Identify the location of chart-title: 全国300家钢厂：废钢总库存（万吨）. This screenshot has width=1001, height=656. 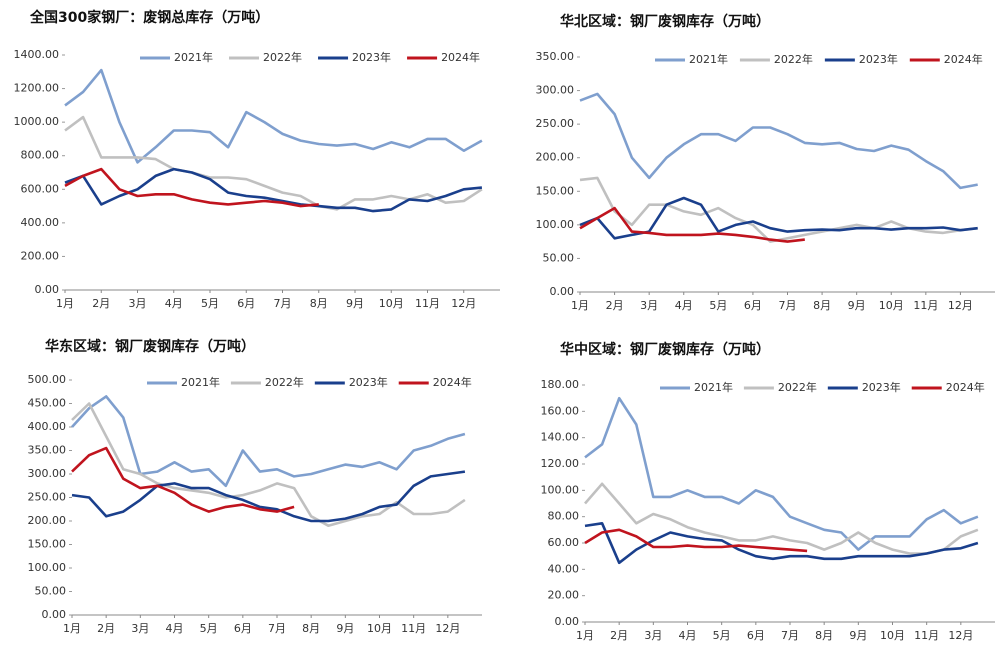
(149, 17).